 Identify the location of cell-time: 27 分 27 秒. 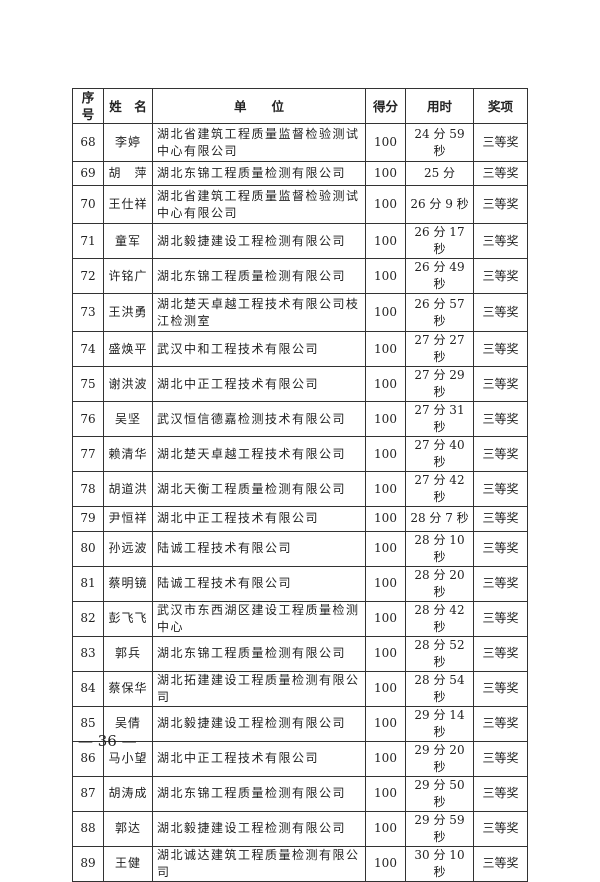
(439, 349).